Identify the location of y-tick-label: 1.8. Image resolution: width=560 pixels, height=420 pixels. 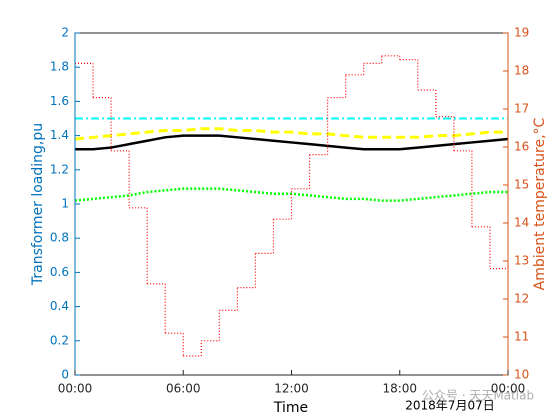
(59, 67).